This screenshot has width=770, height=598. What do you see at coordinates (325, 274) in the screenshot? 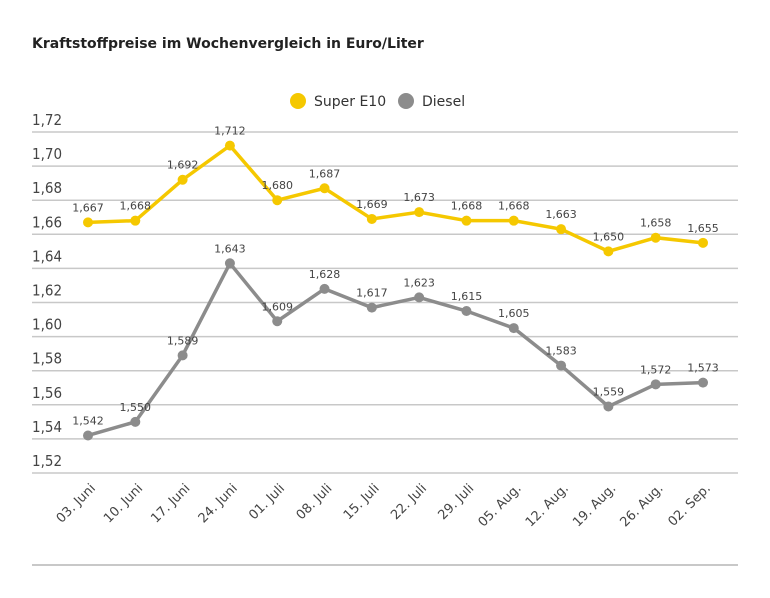
I see `data-label: 1,628` at bounding box center [325, 274].